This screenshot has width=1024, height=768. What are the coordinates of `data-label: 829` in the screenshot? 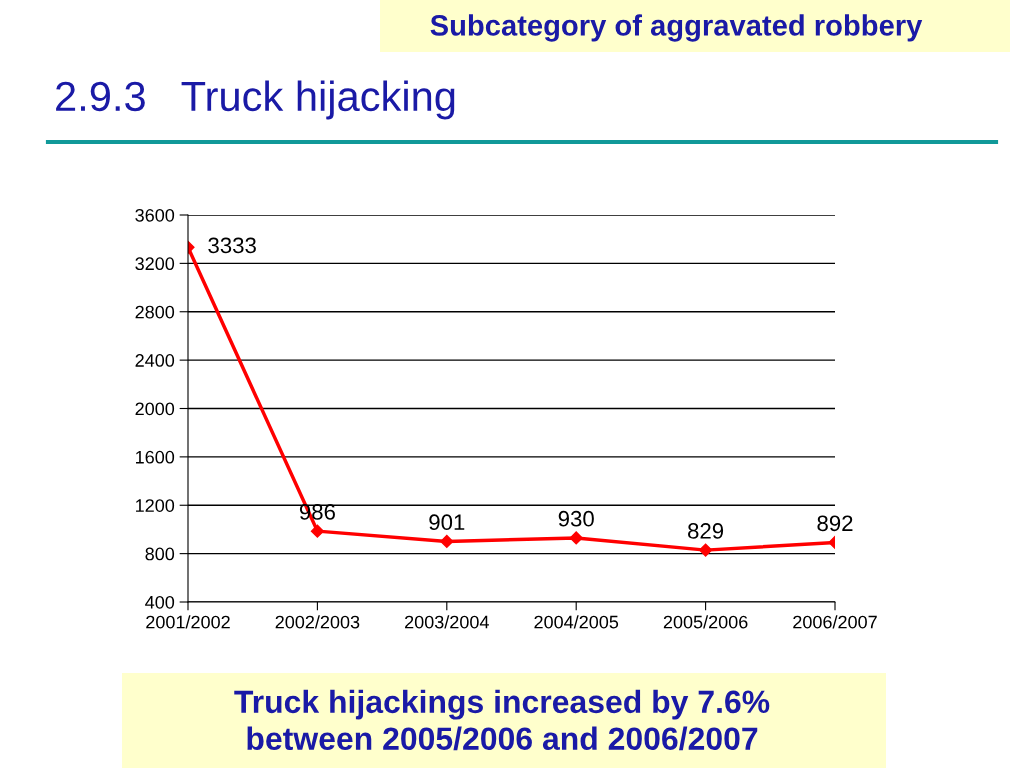 It's located at (706, 531).